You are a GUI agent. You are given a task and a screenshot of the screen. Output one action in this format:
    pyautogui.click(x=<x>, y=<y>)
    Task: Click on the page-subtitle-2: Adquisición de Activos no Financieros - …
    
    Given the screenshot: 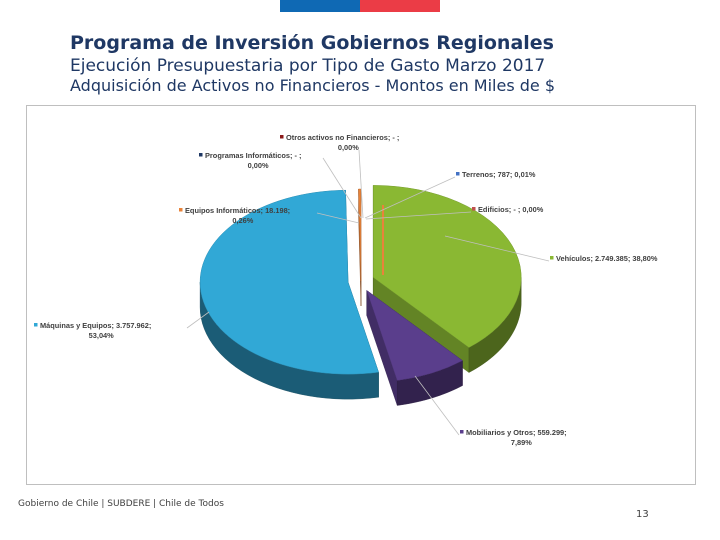 What is the action you would take?
    pyautogui.click(x=313, y=85)
    